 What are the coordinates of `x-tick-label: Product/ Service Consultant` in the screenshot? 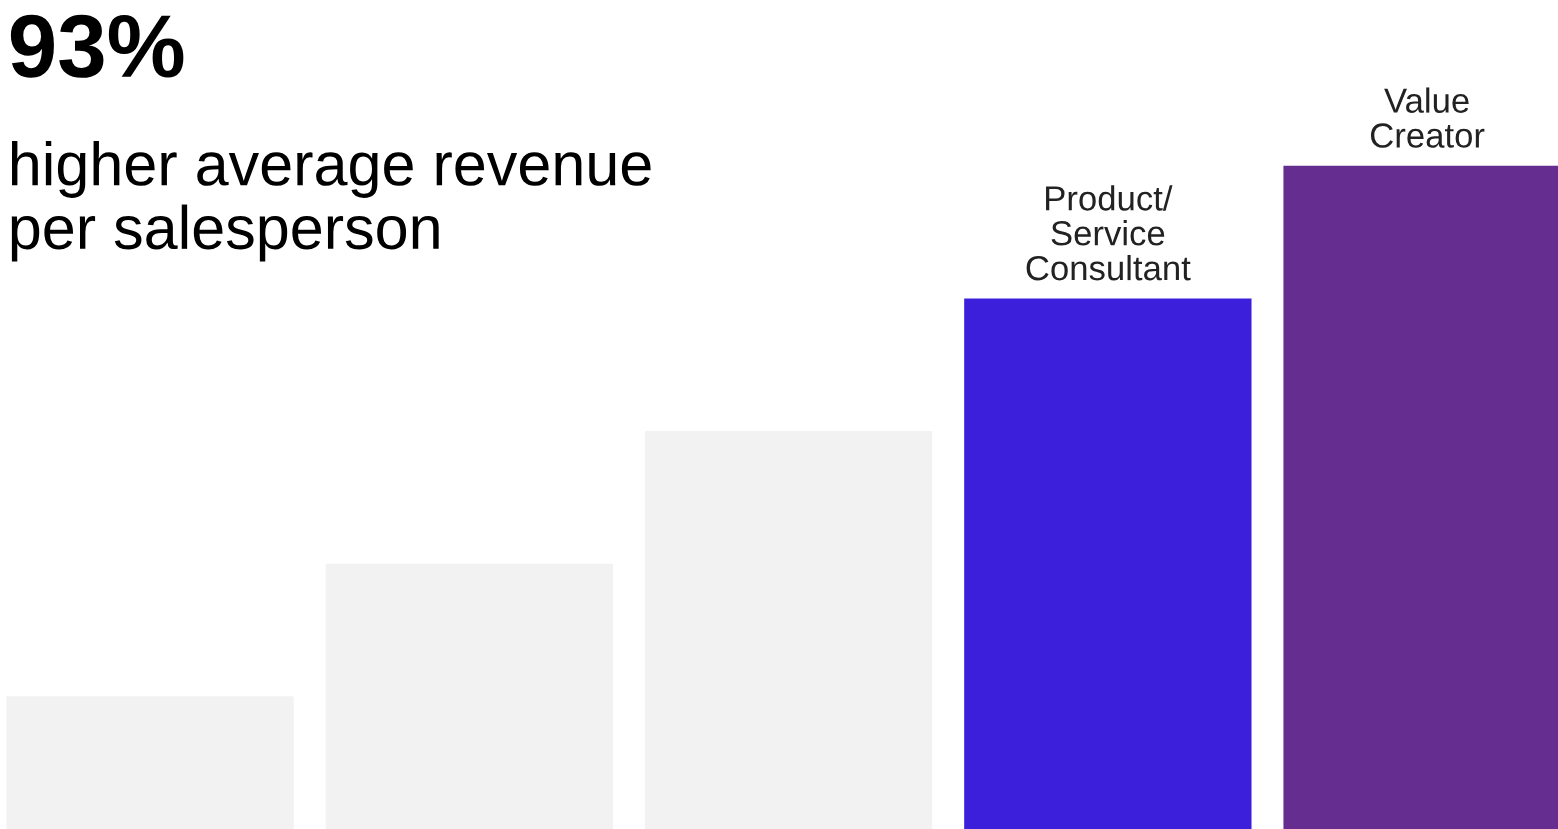 It's located at (1108, 233).